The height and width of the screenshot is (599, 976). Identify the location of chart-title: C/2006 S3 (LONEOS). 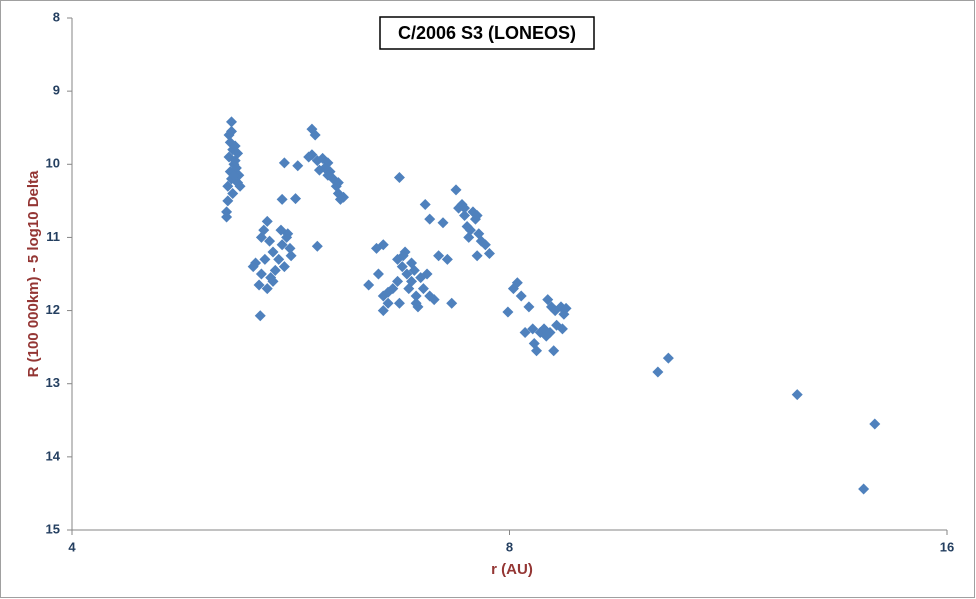
(487, 33).